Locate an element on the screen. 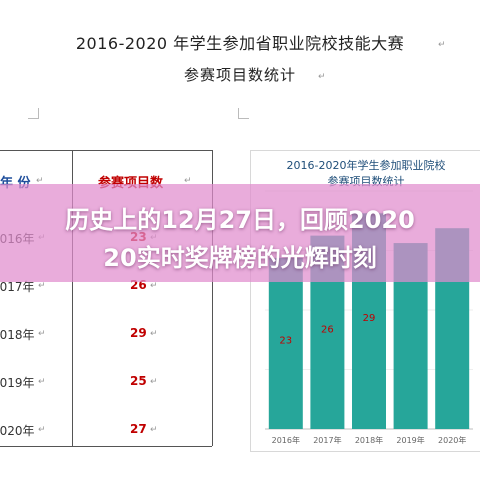 The width and height of the screenshot is (480, 480). chart-data-label: 29 is located at coordinates (369, 318).